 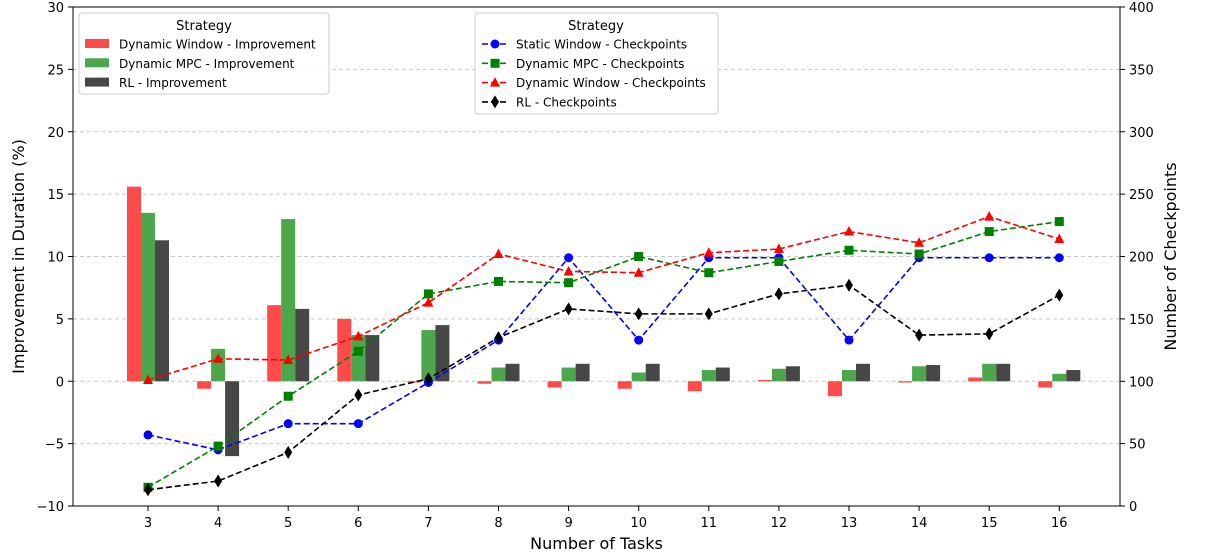 I want to click on x-tick-label: 9, so click(x=568, y=523).